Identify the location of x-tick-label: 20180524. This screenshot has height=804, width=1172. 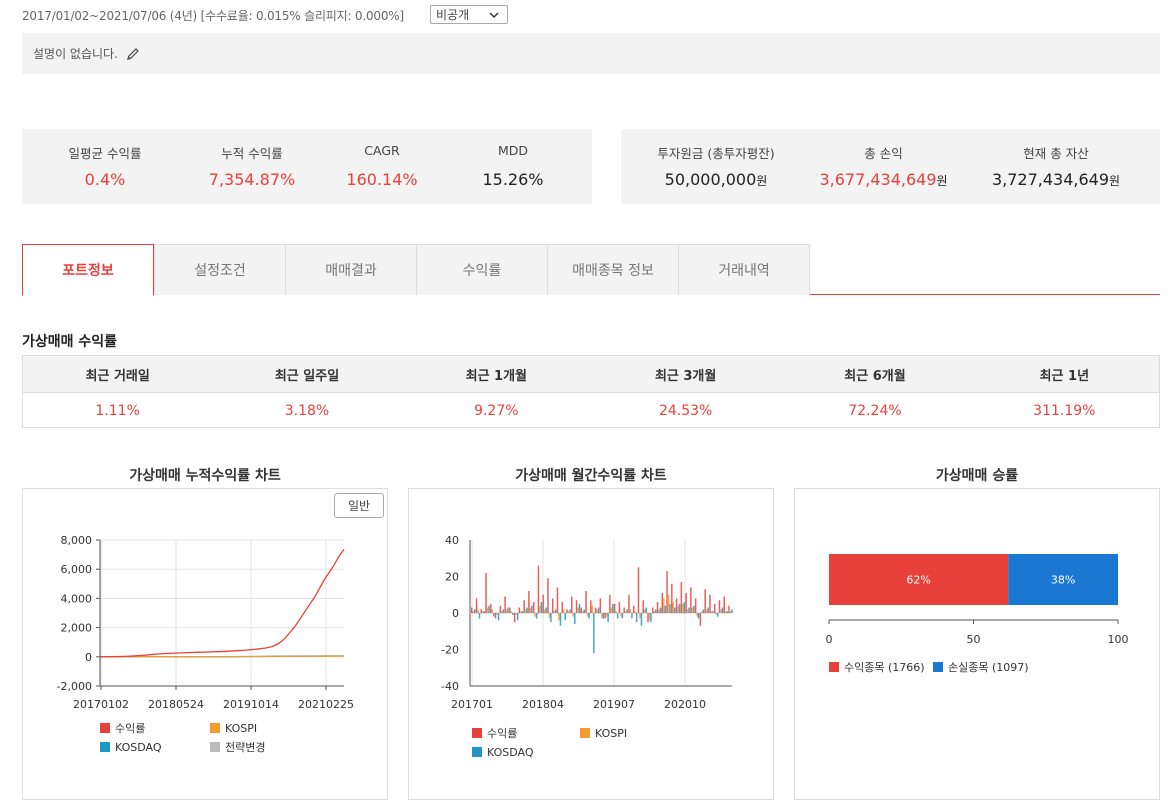
(176, 704).